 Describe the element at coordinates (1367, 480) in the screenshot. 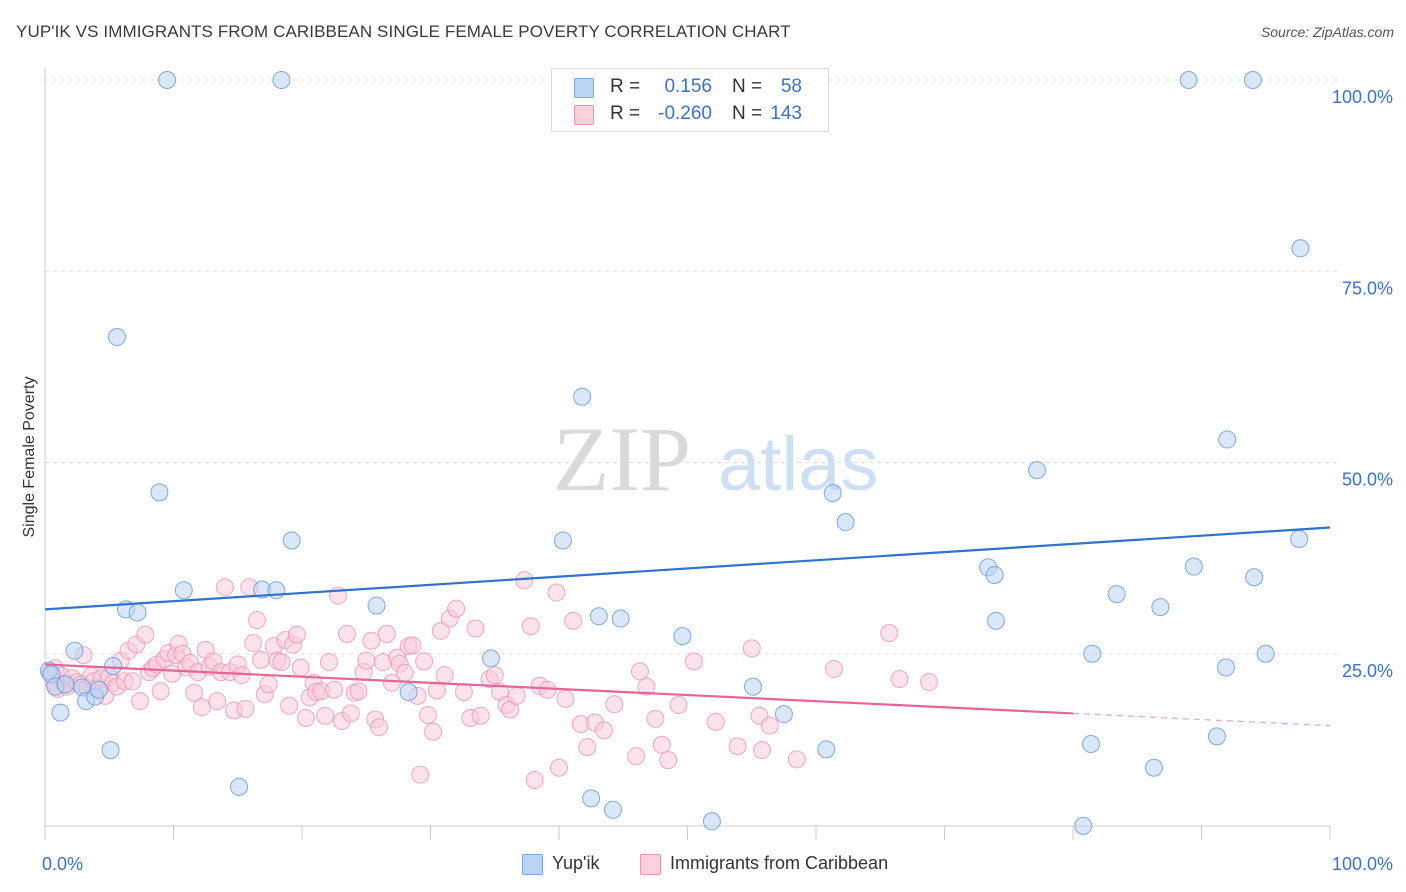

I see `y-tick-label: 50.0%` at that location.